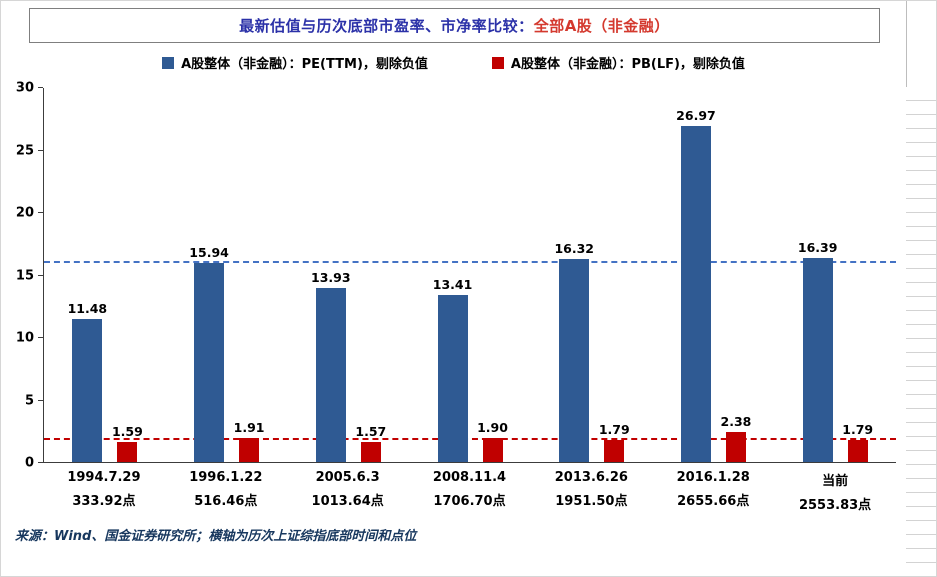 Image resolution: width=937 pixels, height=577 pixels. I want to click on pe-legend-swatch, so click(168, 62).